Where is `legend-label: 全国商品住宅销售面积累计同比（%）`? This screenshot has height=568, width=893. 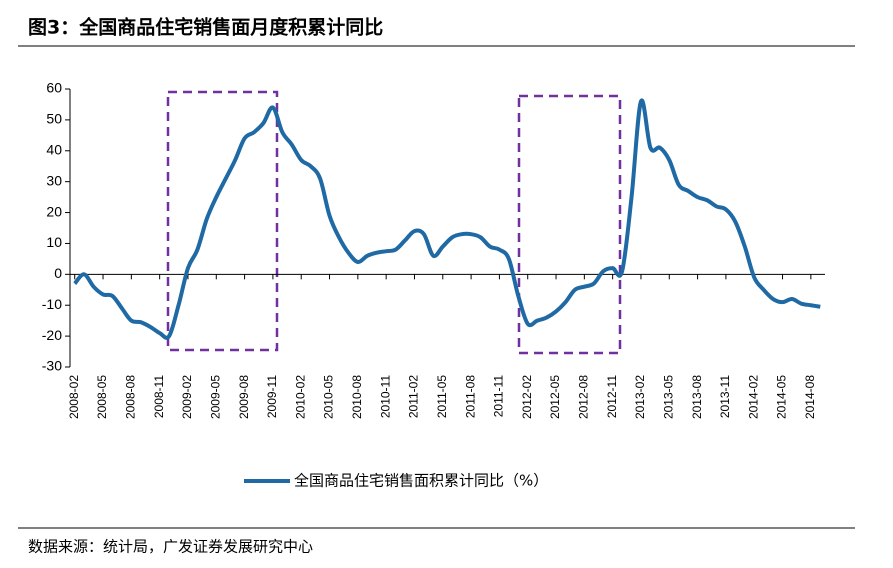
legend-label: 全国商品住宅销售面积累计同比（%） is located at coordinates (421, 481).